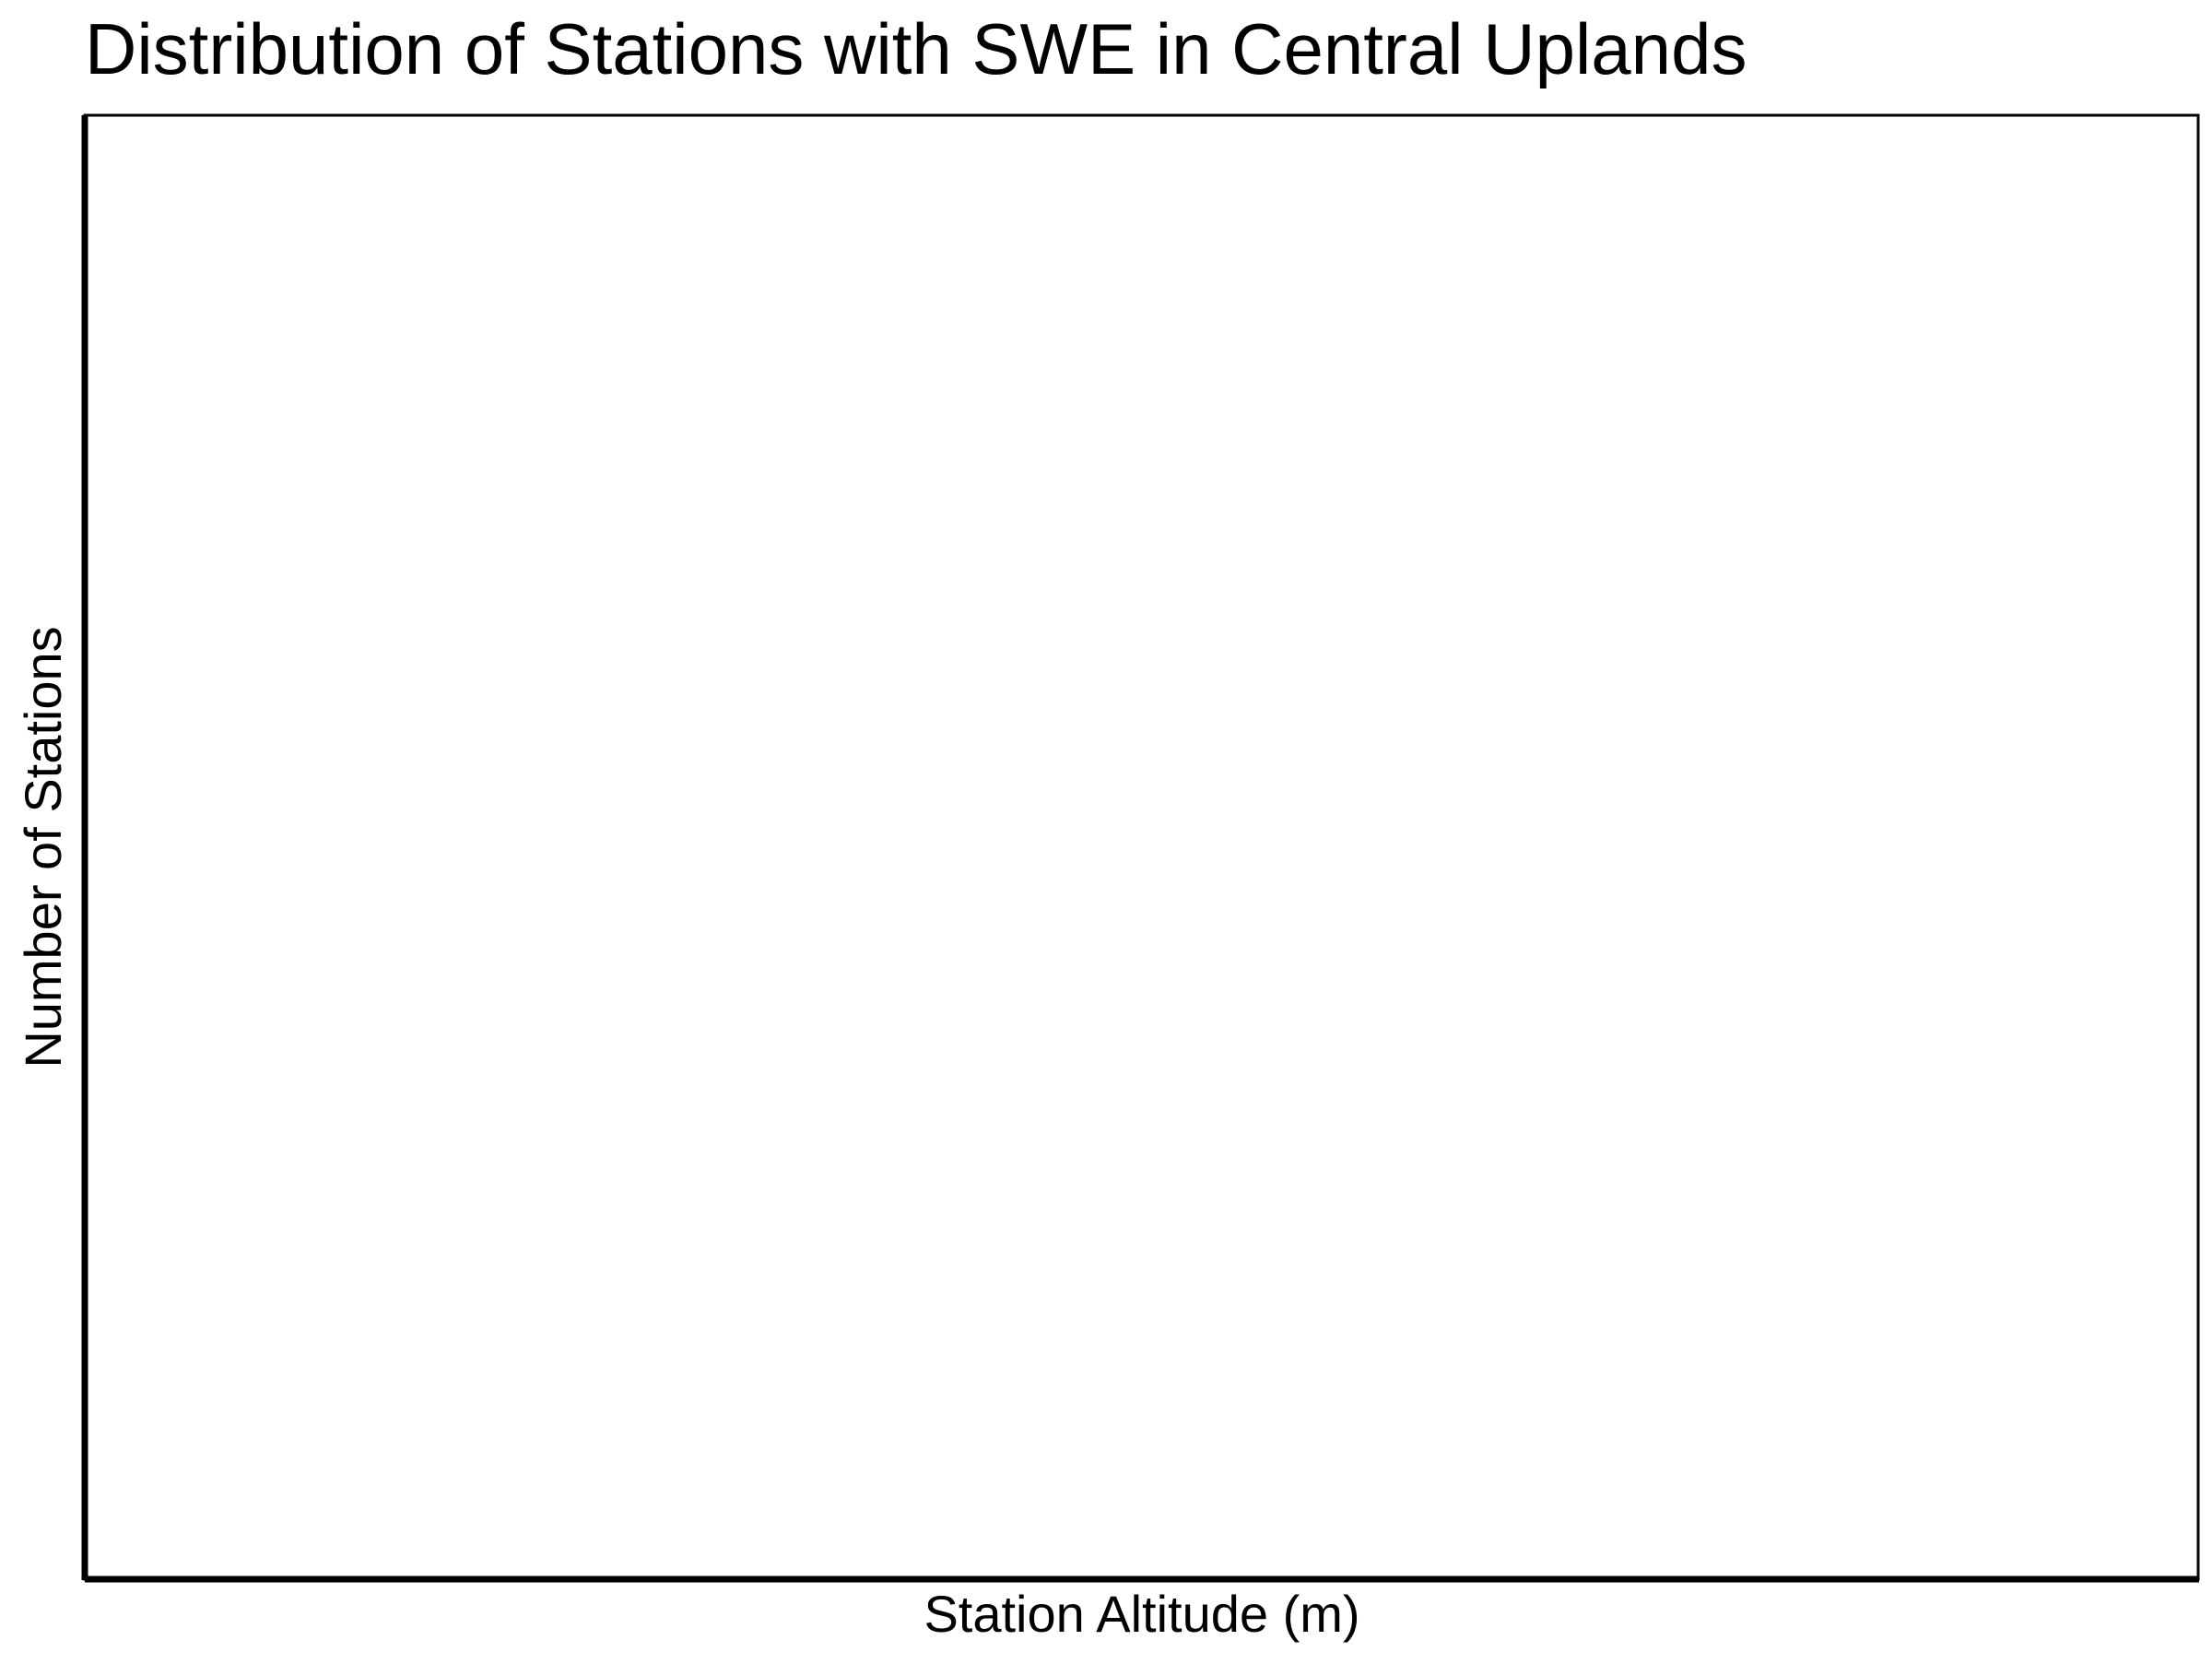 This screenshot has height=1664, width=2212. Describe the element at coordinates (1141, 1614) in the screenshot. I see `x-axis-label: Station Altitude (m)` at that location.